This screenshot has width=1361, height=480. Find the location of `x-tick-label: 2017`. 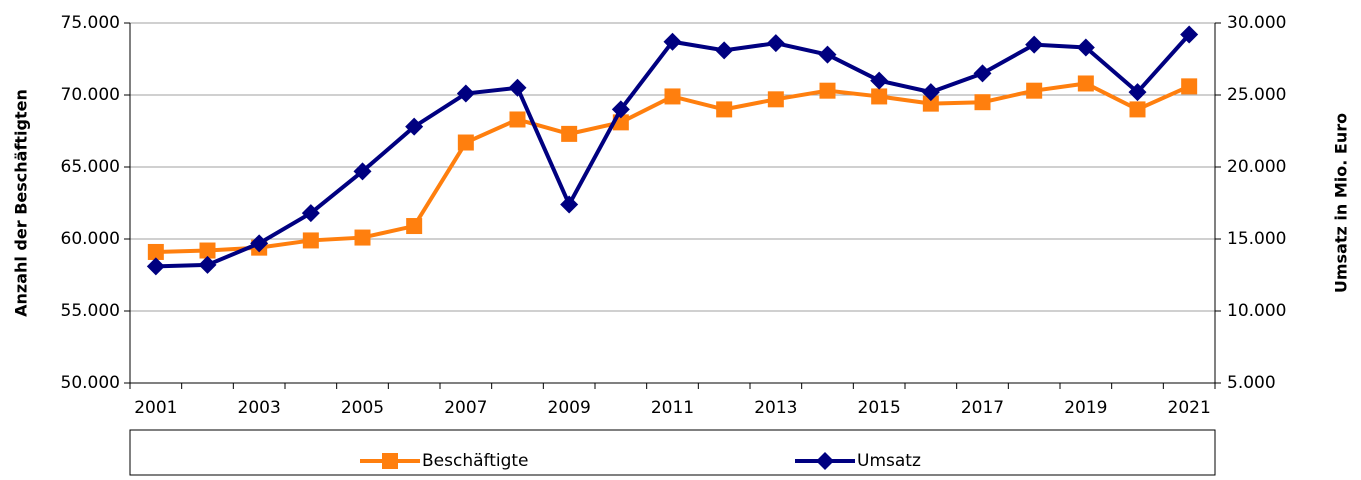

x-tick-label: 2017 is located at coordinates (982, 408).